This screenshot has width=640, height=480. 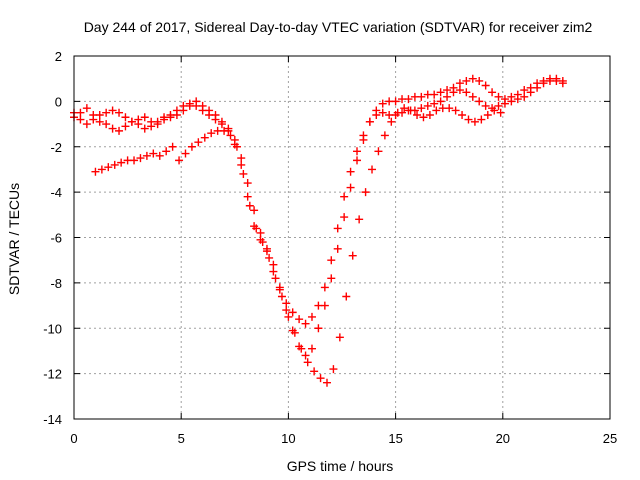 What do you see at coordinates (503, 438) in the screenshot?
I see `x-tick-label: 20` at bounding box center [503, 438].